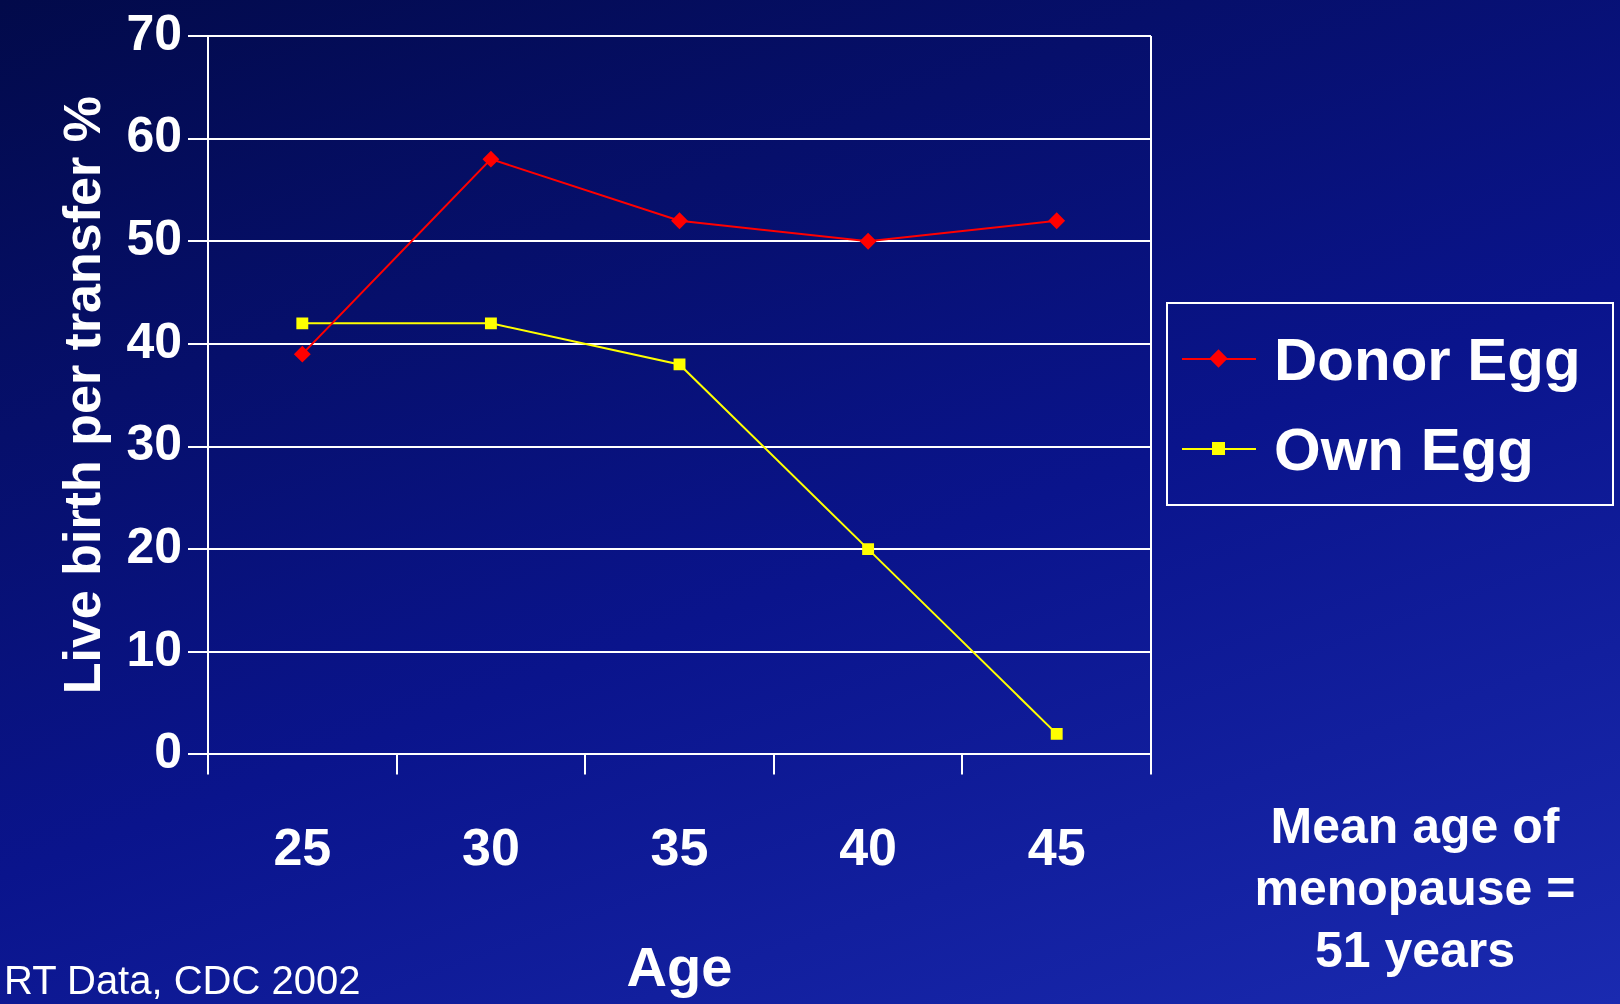  I want to click on x-tick-label: 40, so click(868, 846).